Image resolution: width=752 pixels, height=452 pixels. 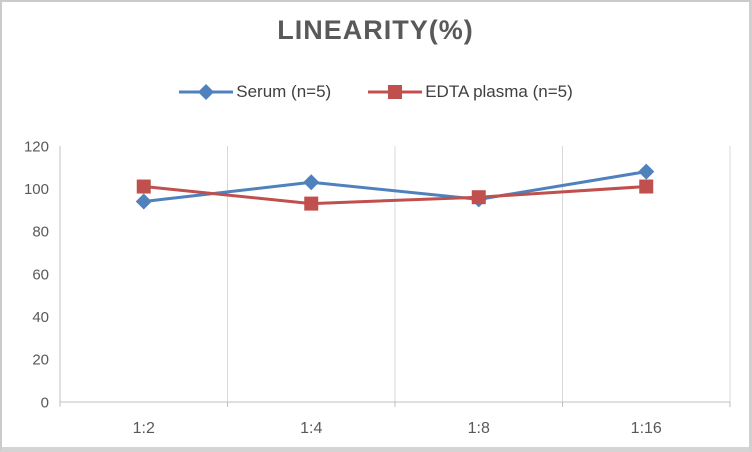 What do you see at coordinates (36, 189) in the screenshot?
I see `svg-text: 100` at bounding box center [36, 189].